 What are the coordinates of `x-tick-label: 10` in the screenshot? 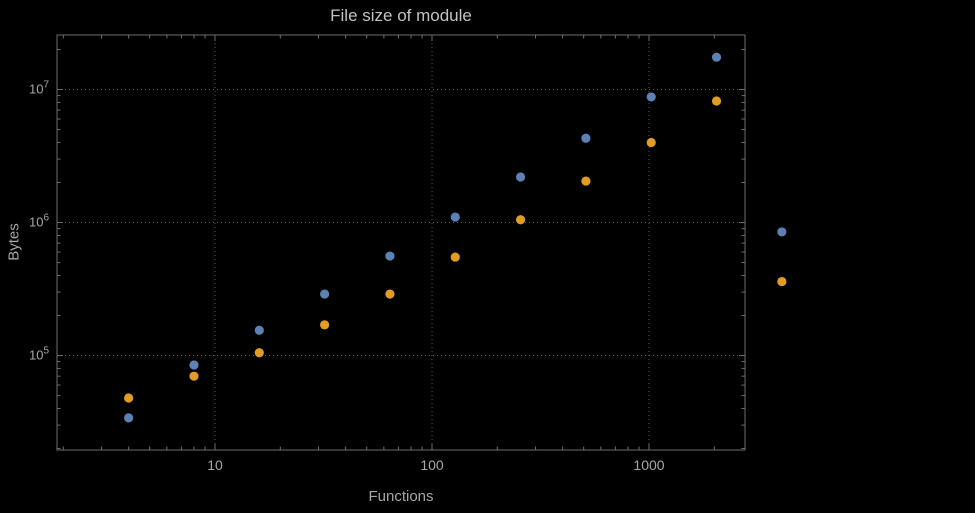 It's located at (215, 465).